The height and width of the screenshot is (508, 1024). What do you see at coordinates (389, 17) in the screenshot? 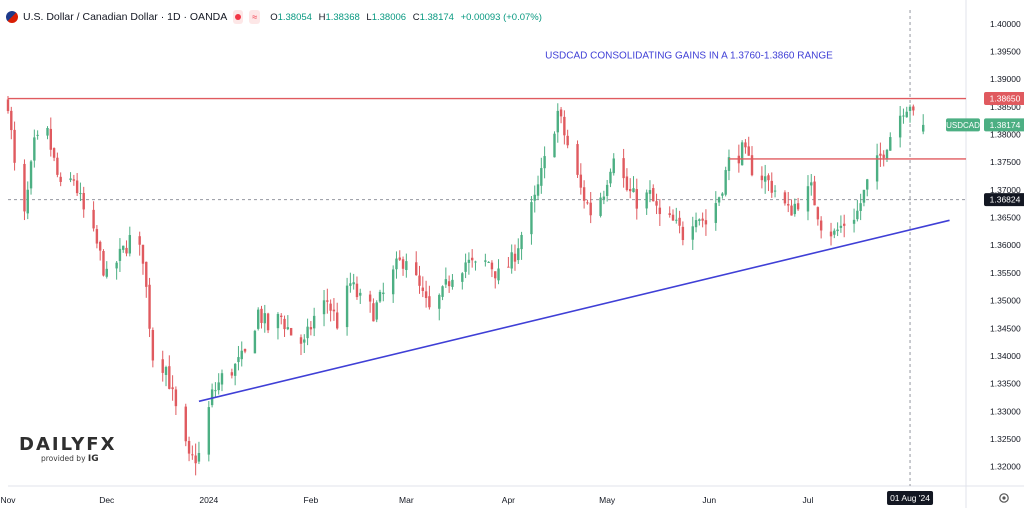
I see `low-value: 1.38006` at bounding box center [389, 17].